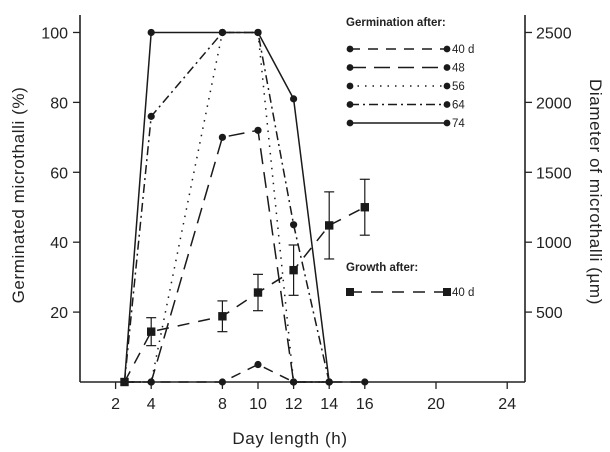 The height and width of the screenshot is (452, 610). I want to click on y-axis-title: Germinated microthalli (%), so click(18, 195).